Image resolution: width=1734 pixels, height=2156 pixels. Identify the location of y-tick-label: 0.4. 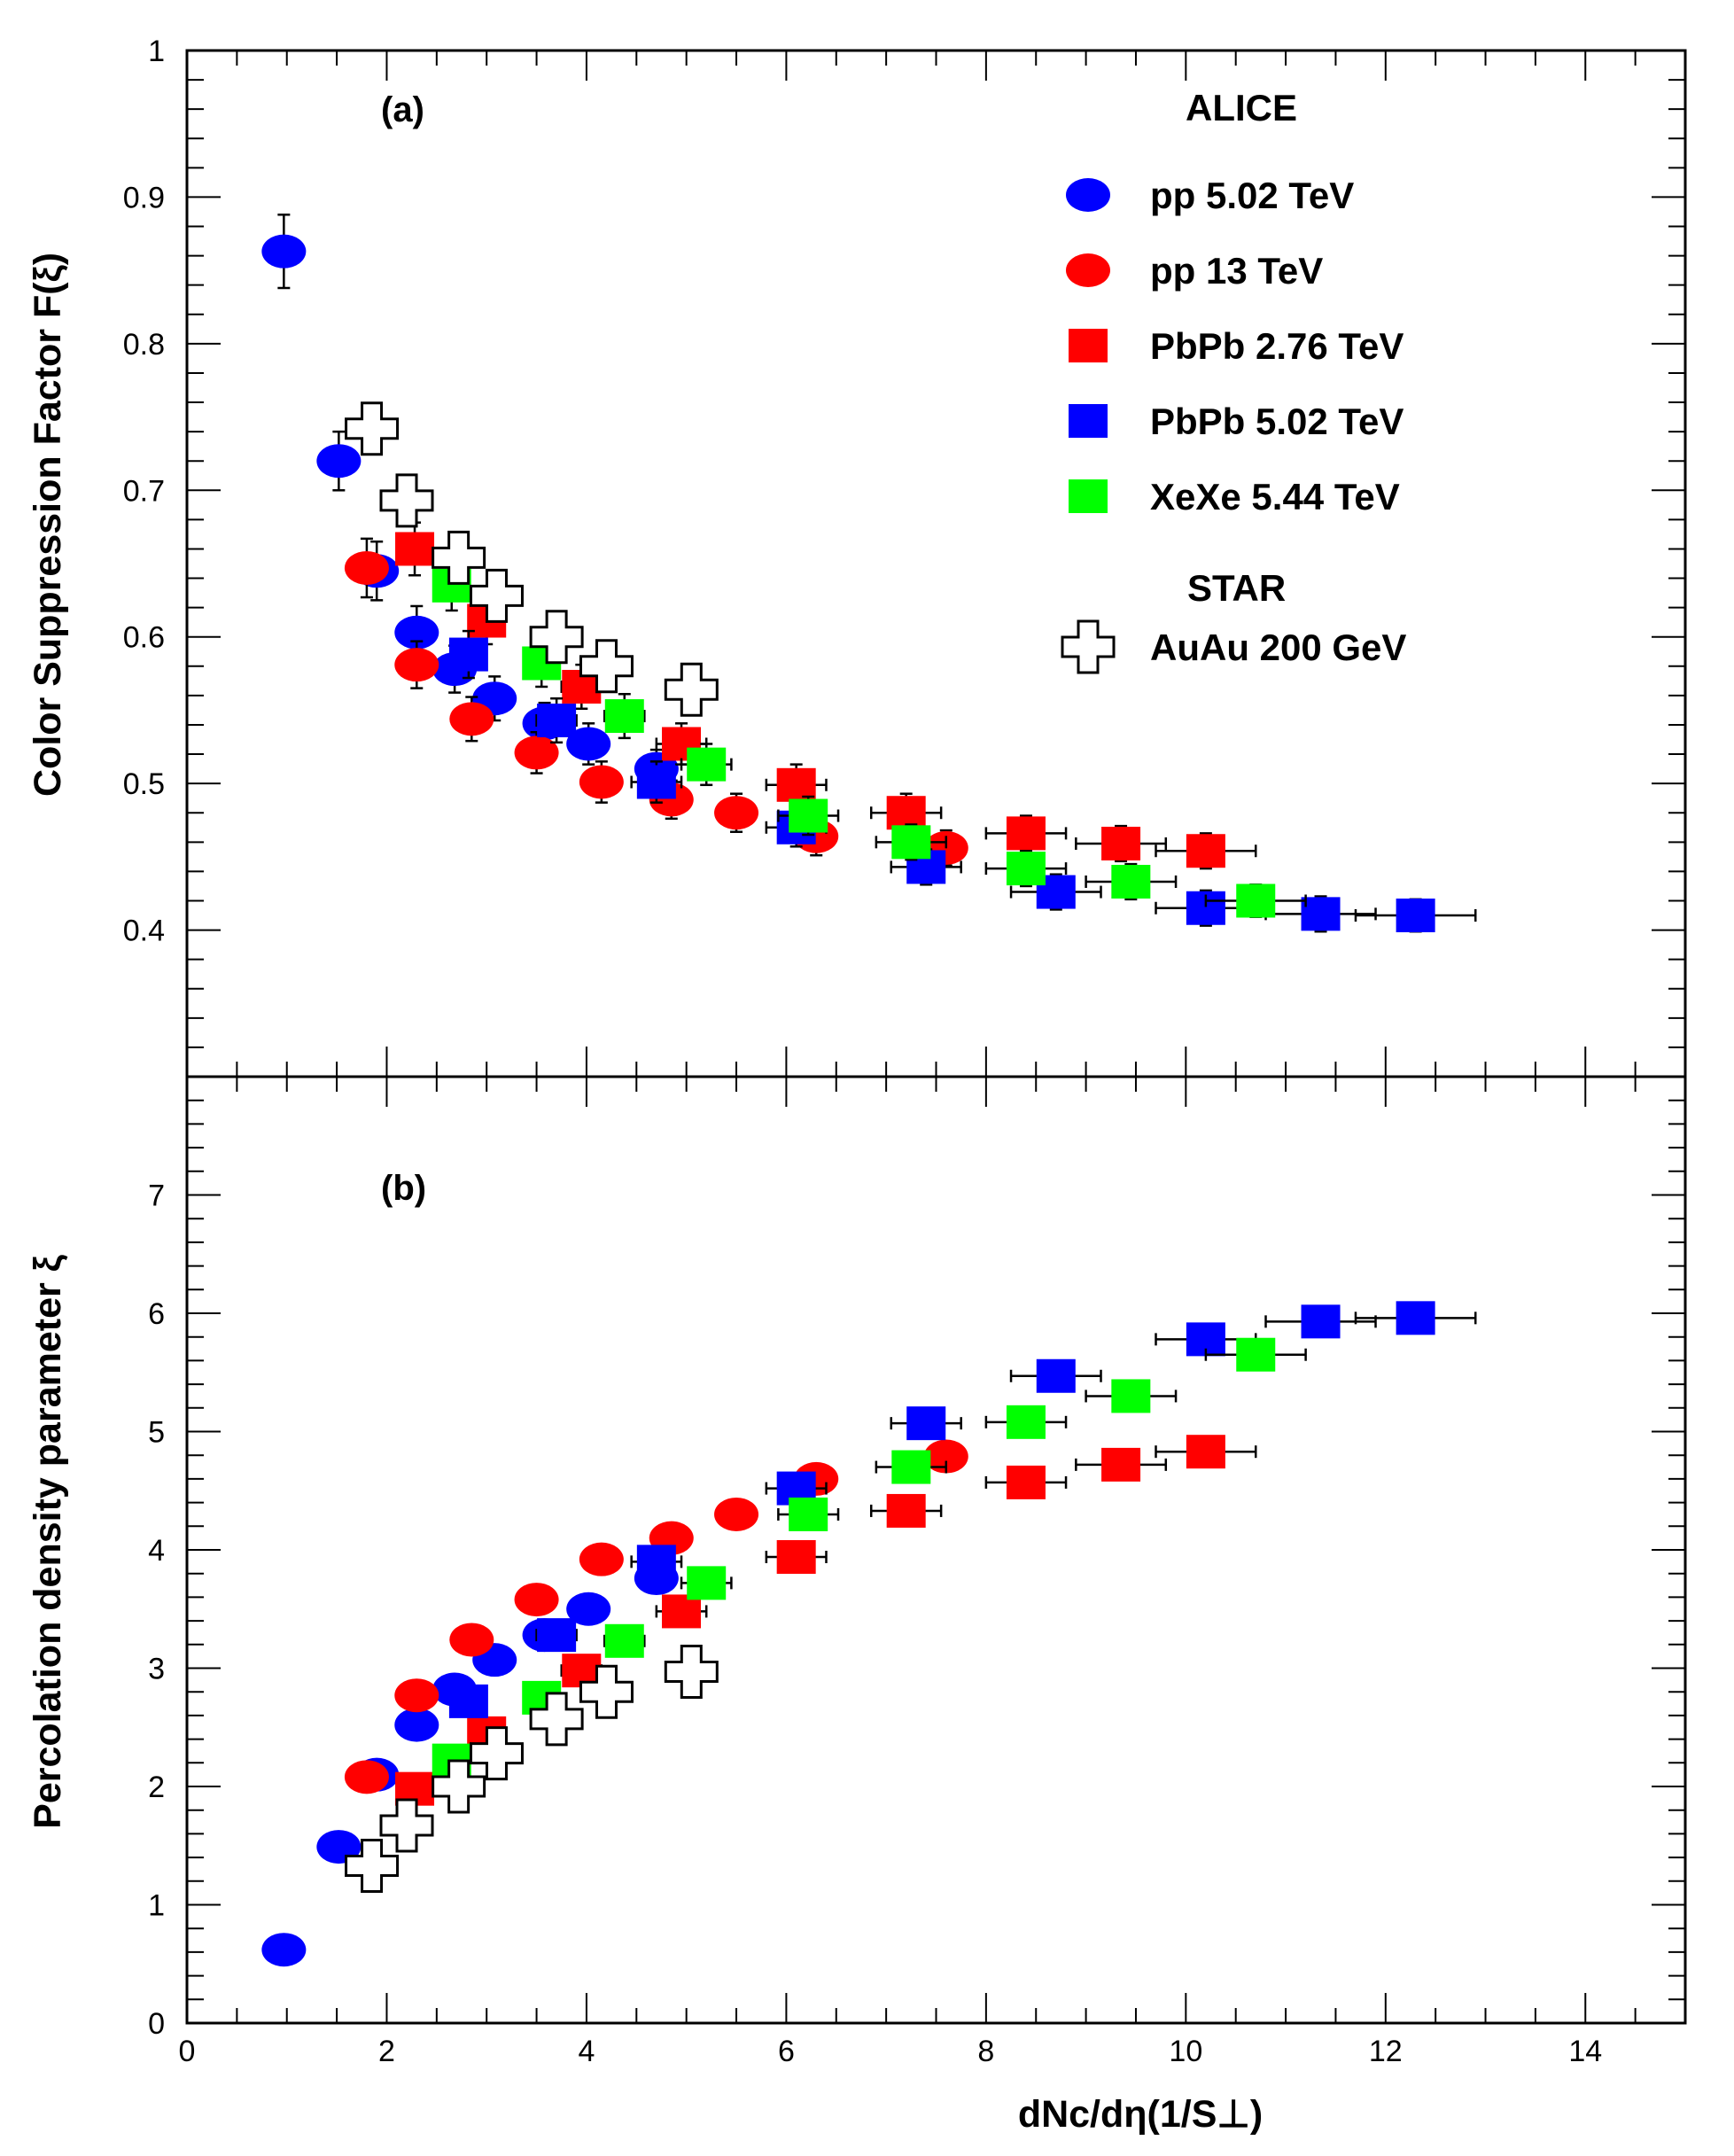
(144, 931).